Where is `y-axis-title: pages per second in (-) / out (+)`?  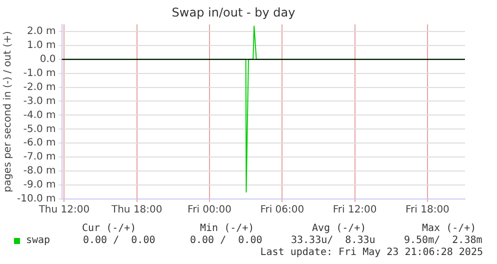
y-axis-title: pages per second in (-) / out (+) is located at coordinates (8, 111).